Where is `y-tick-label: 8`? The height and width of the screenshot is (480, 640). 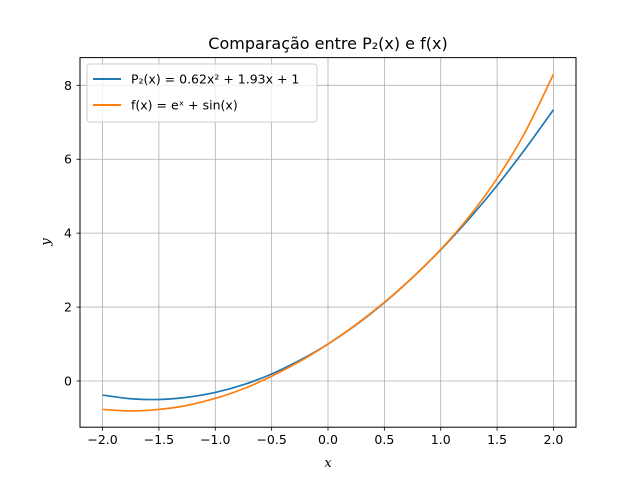
y-tick-label: 8 is located at coordinates (68, 85).